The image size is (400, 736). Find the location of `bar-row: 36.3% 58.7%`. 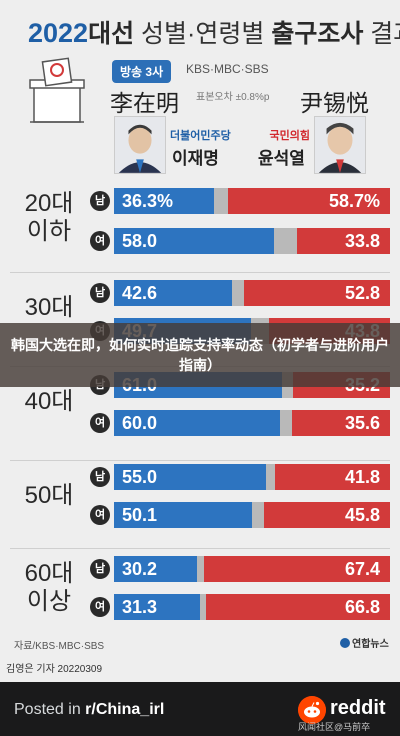

bar-row: 36.3% 58.7% is located at coordinates (252, 201).